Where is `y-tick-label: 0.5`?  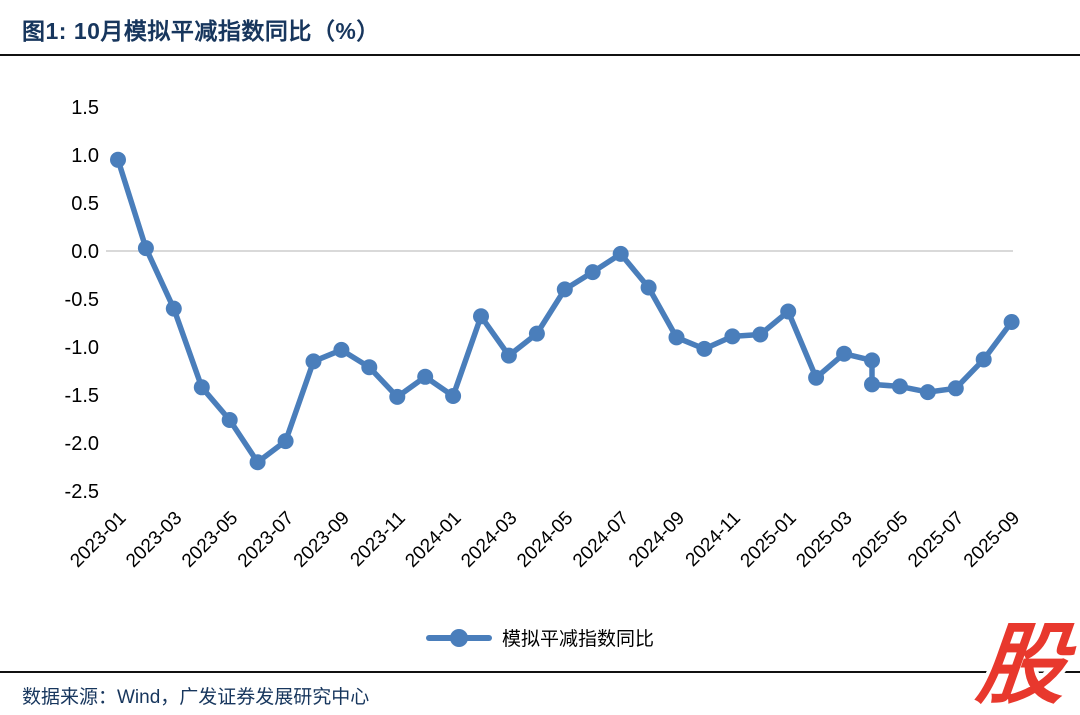
y-tick-label: 0.5 is located at coordinates (85, 204).